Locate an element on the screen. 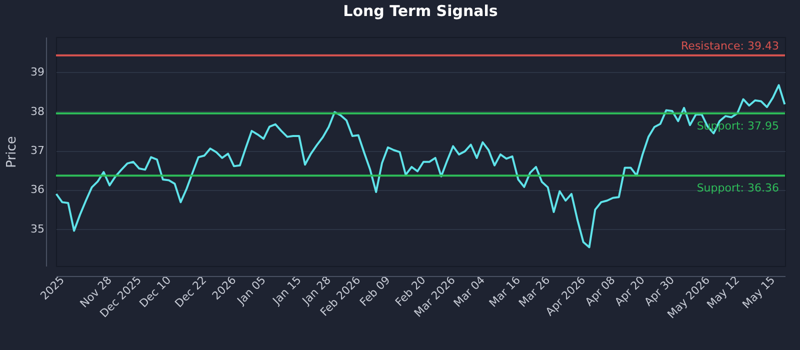 Image resolution: width=800 pixels, height=350 pixels. ref-line-label: Support: 36.36 is located at coordinates (737, 188).